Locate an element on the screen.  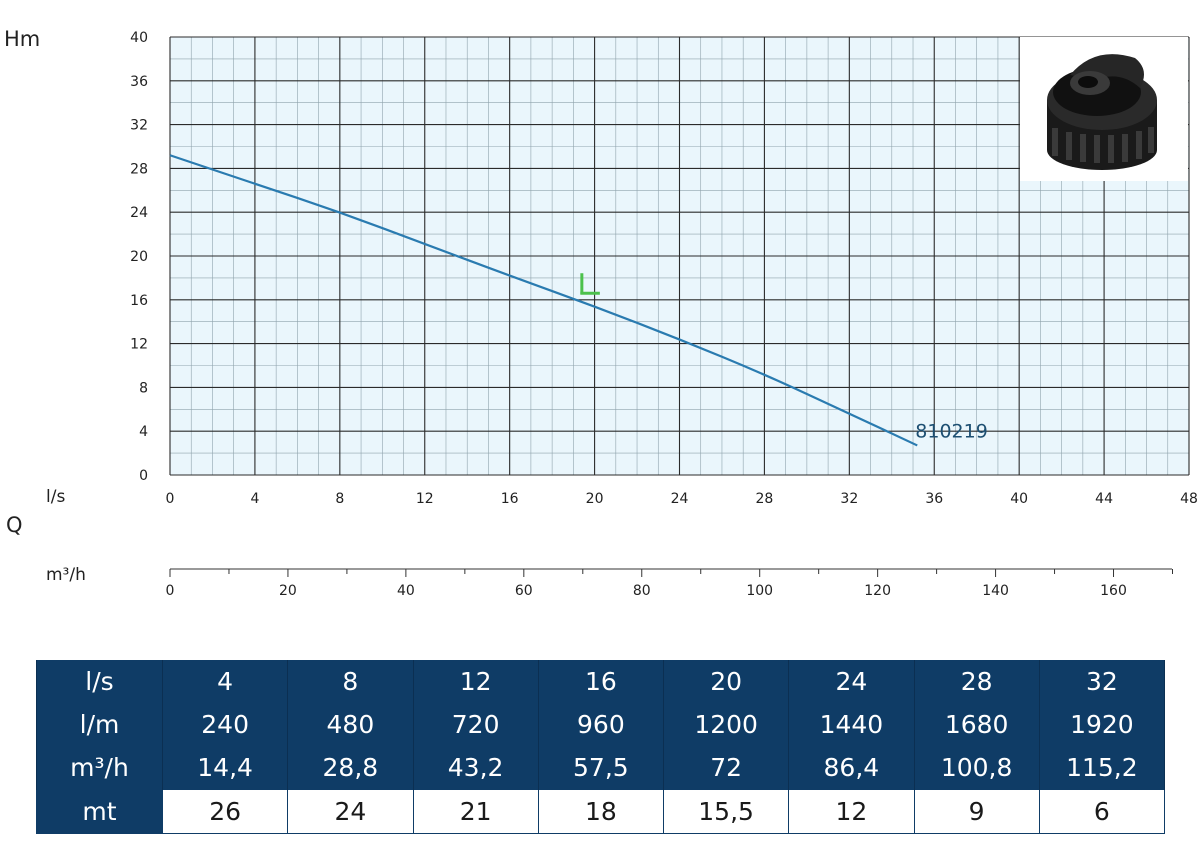
y-tick-label: 8 is located at coordinates (143, 388).